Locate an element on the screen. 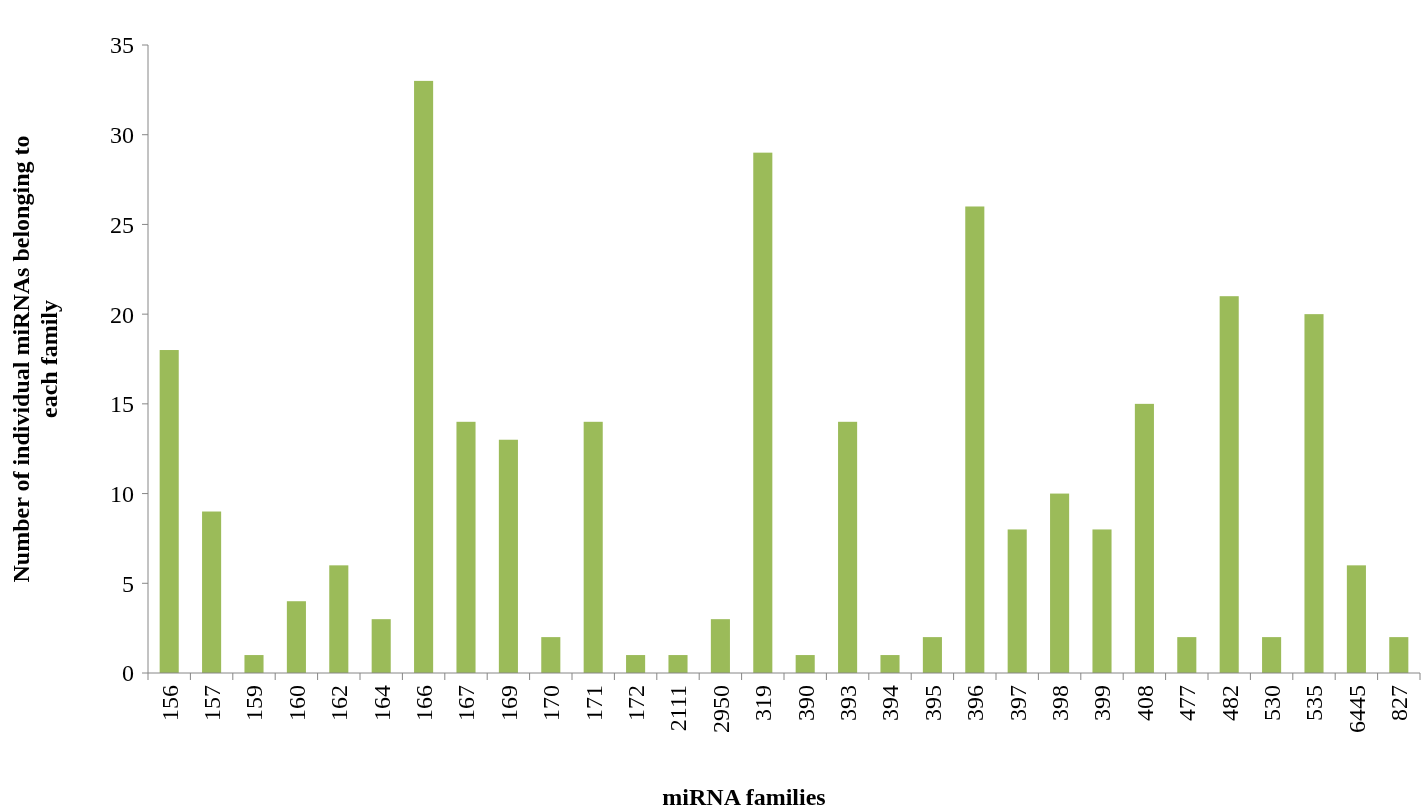  x-tick-label: 399 is located at coordinates (1102, 703).